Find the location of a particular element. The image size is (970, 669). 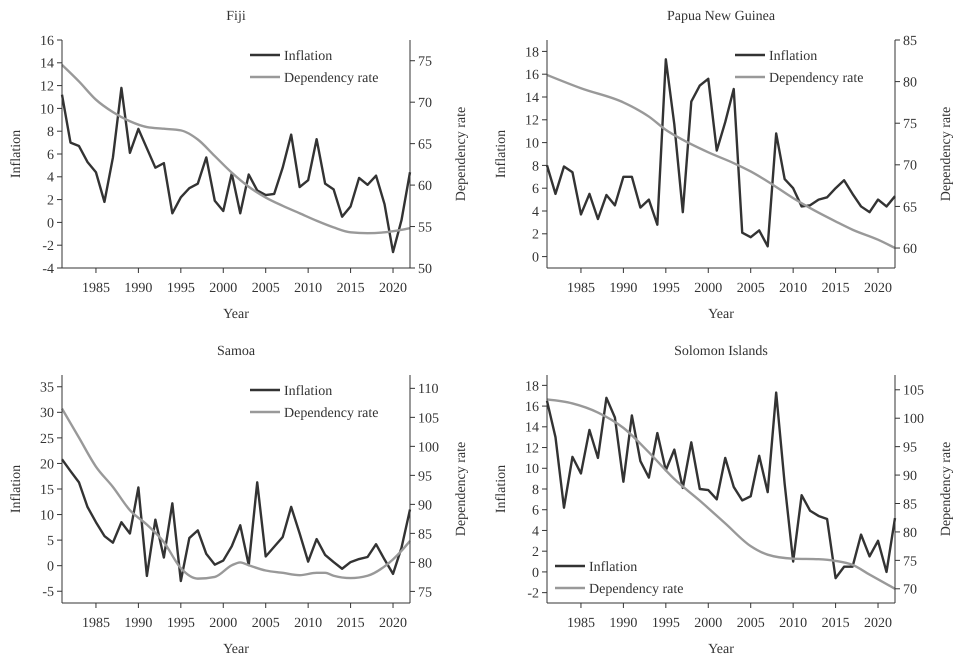

y2-tick-label: 95 is located at coordinates (910, 448).